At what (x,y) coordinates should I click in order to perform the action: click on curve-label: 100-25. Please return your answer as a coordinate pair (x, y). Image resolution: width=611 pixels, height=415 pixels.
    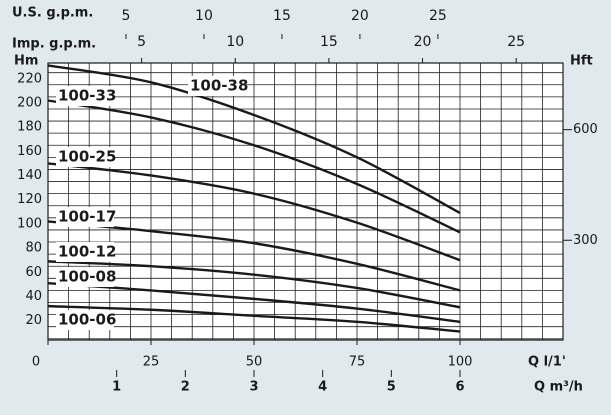
    Looking at the image, I should click on (87, 157).